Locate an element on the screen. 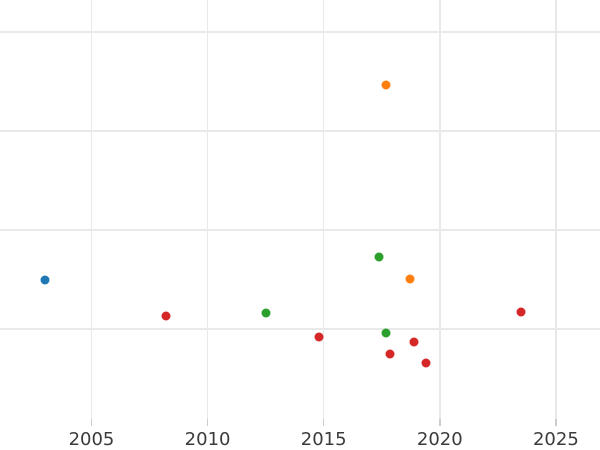 The image size is (600, 450). x-tick-label: 2020 is located at coordinates (439, 439).